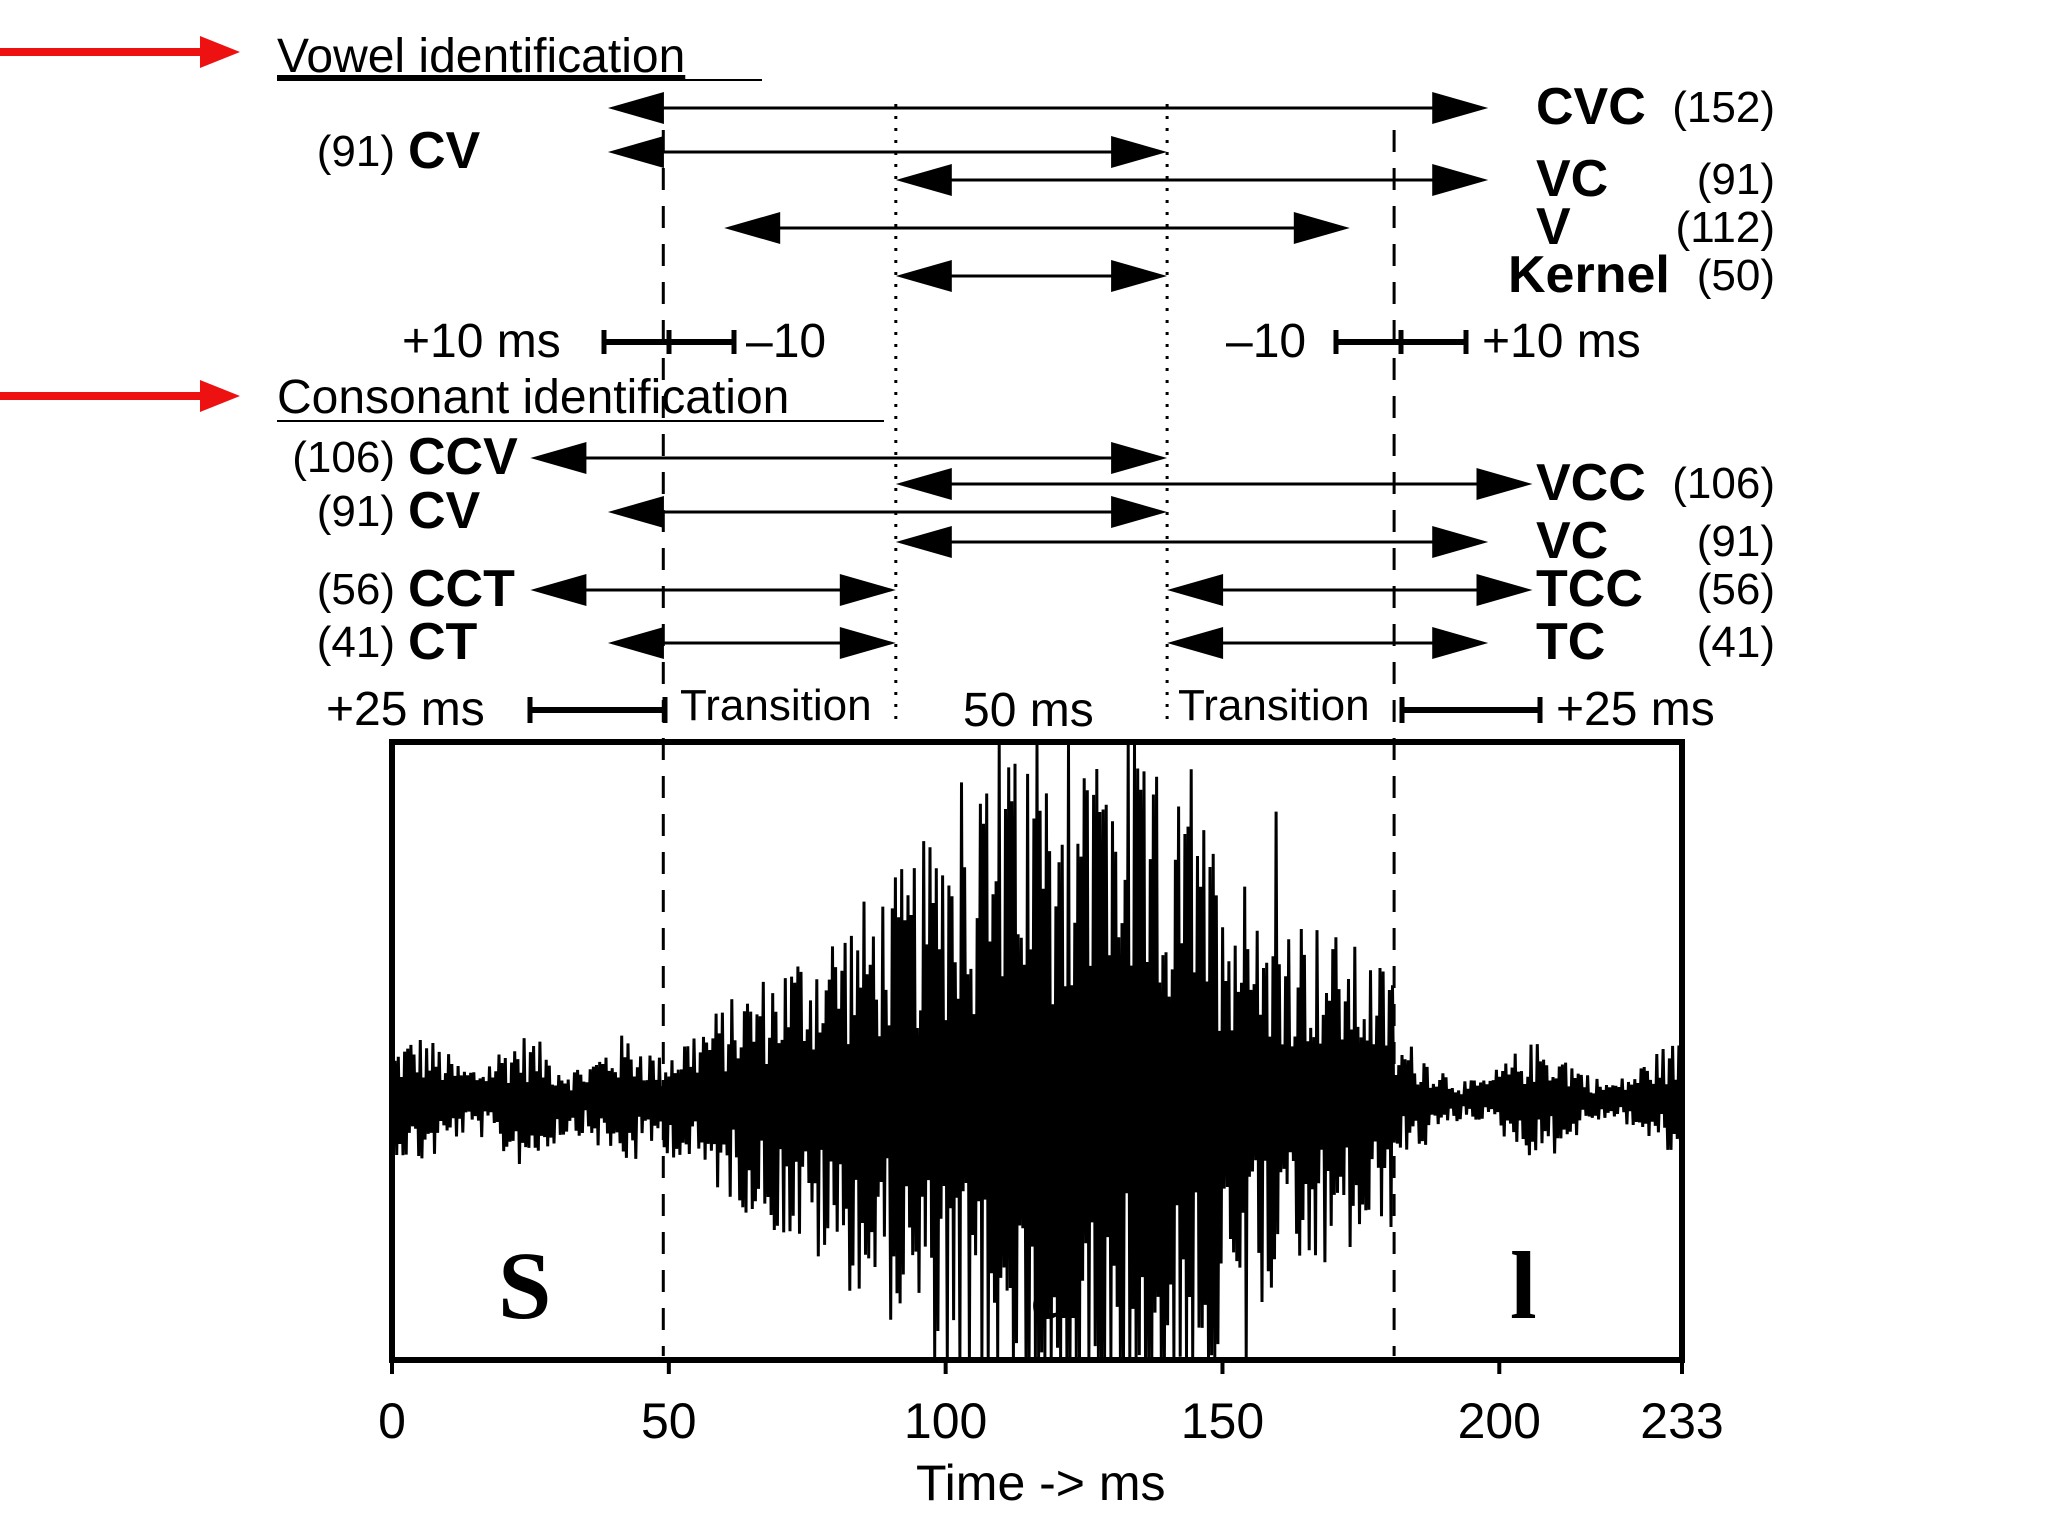  I want to click on vowel-arrow-vc, so click(1192, 180).